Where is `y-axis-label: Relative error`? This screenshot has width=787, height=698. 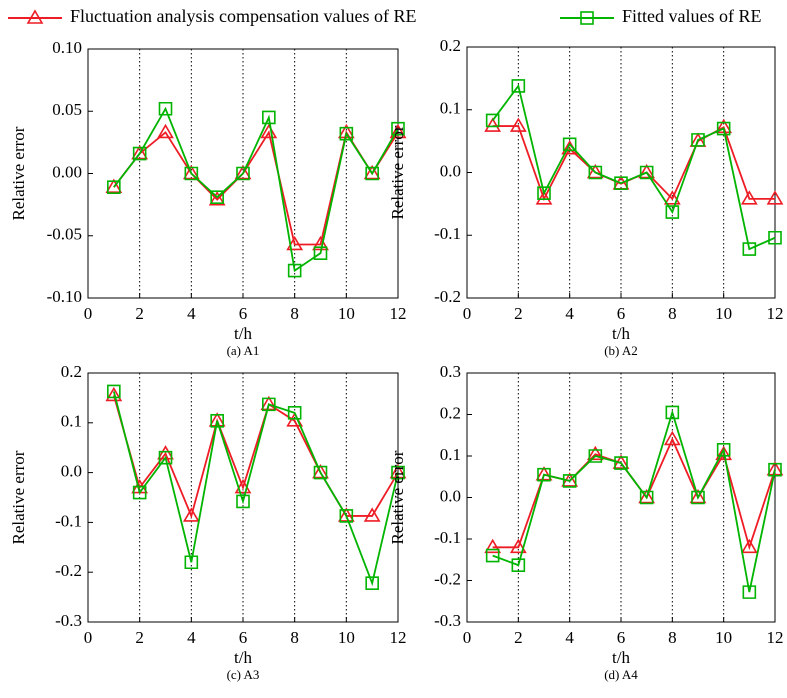
y-axis-label: Relative error is located at coordinates (18, 497).